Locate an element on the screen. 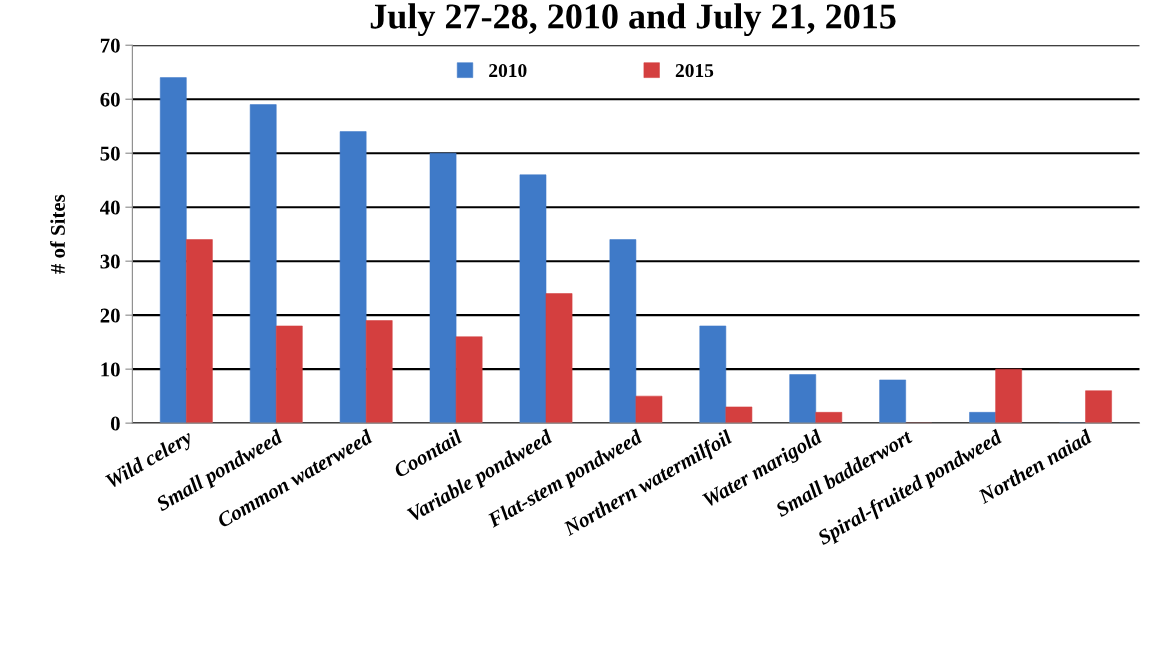 The width and height of the screenshot is (1151, 646). y-tick-label: 60 is located at coordinates (110, 99).